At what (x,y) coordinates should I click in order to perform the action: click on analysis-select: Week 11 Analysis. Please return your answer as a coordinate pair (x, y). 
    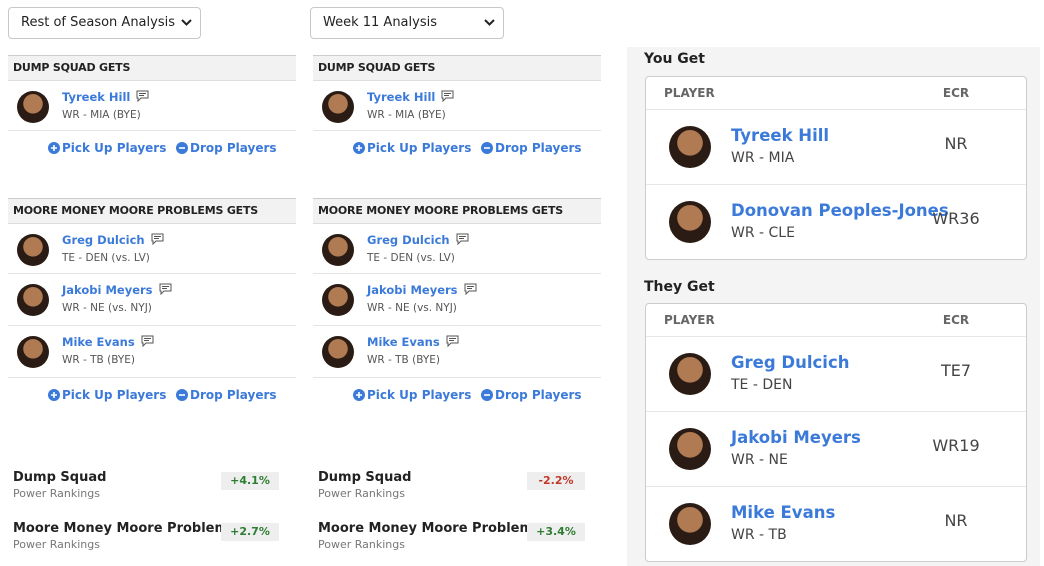
    Looking at the image, I should click on (407, 23).